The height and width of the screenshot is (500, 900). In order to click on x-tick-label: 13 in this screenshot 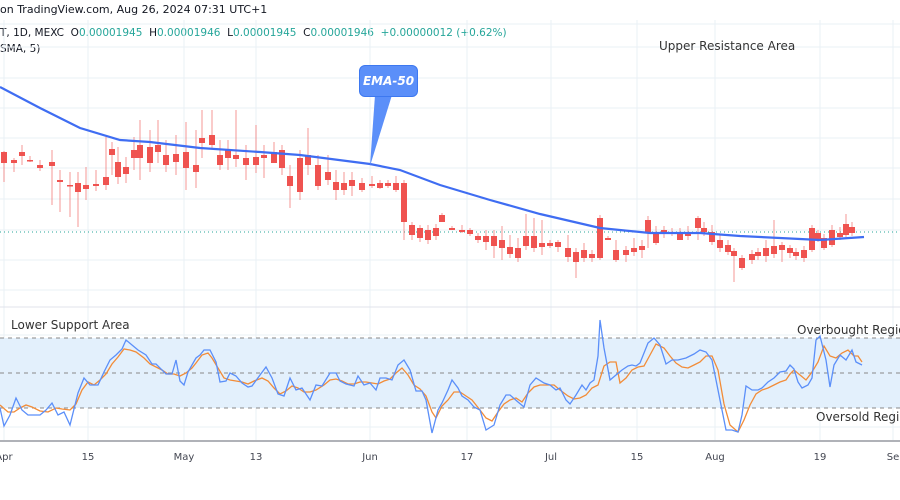, I will do `click(256, 457)`.